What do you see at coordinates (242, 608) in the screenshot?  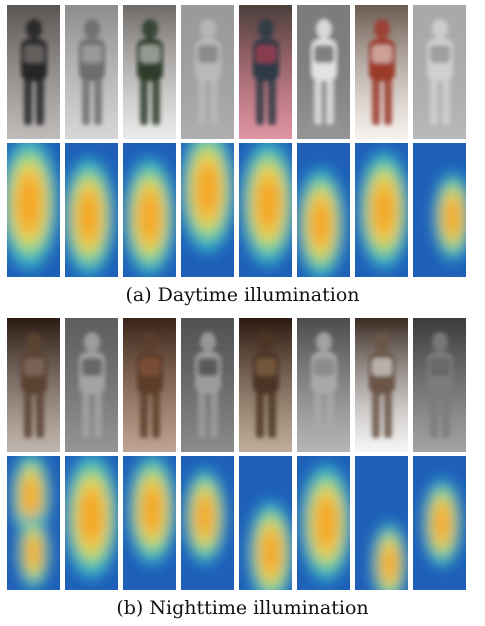 I see `caption-nighttime: (b) Nighttime illumination` at bounding box center [242, 608].